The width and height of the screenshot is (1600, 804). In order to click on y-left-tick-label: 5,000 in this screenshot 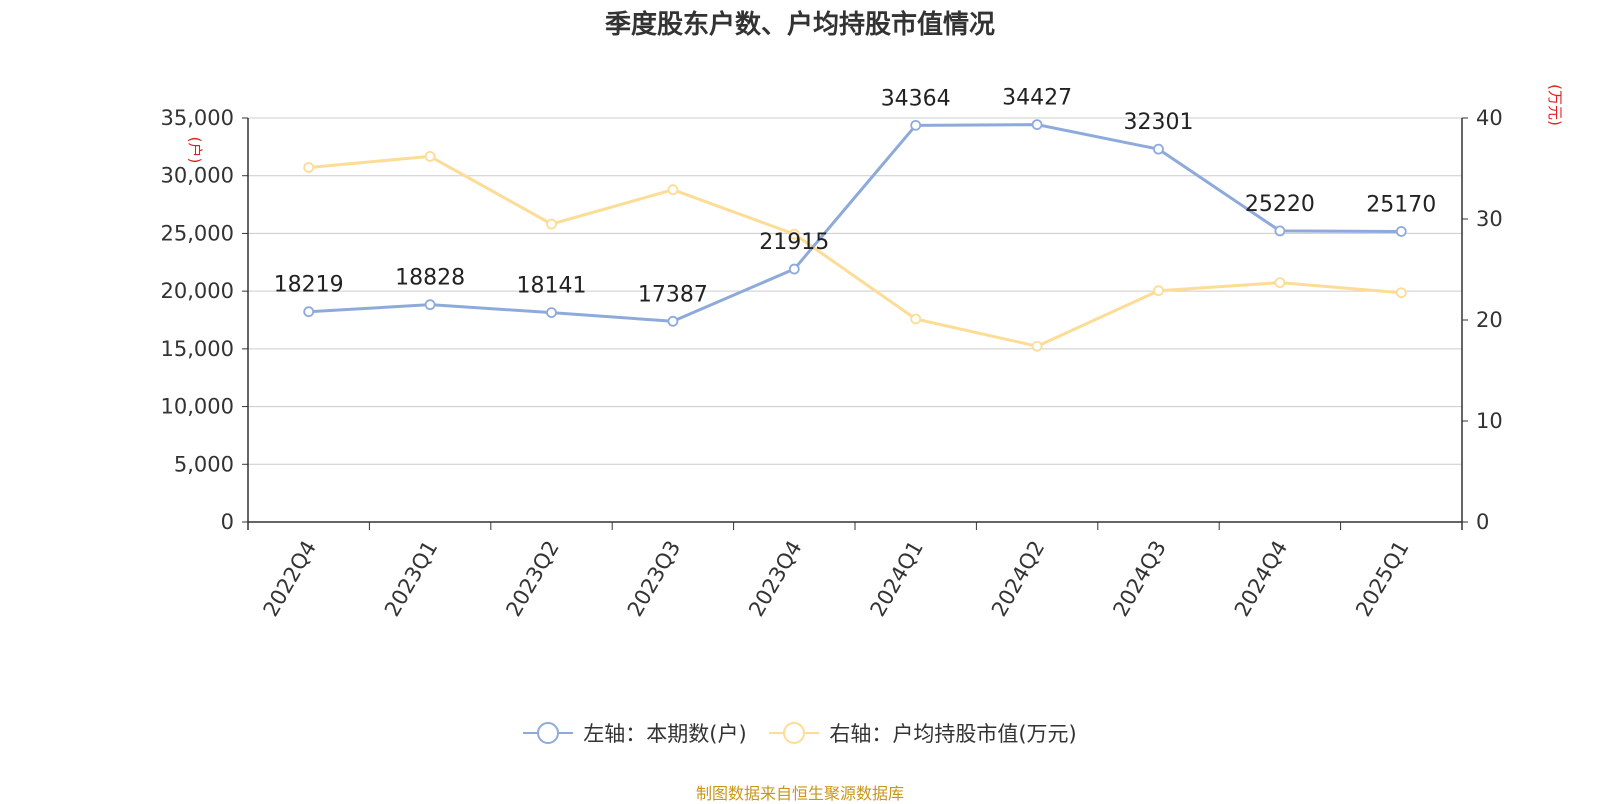, I will do `click(204, 464)`.